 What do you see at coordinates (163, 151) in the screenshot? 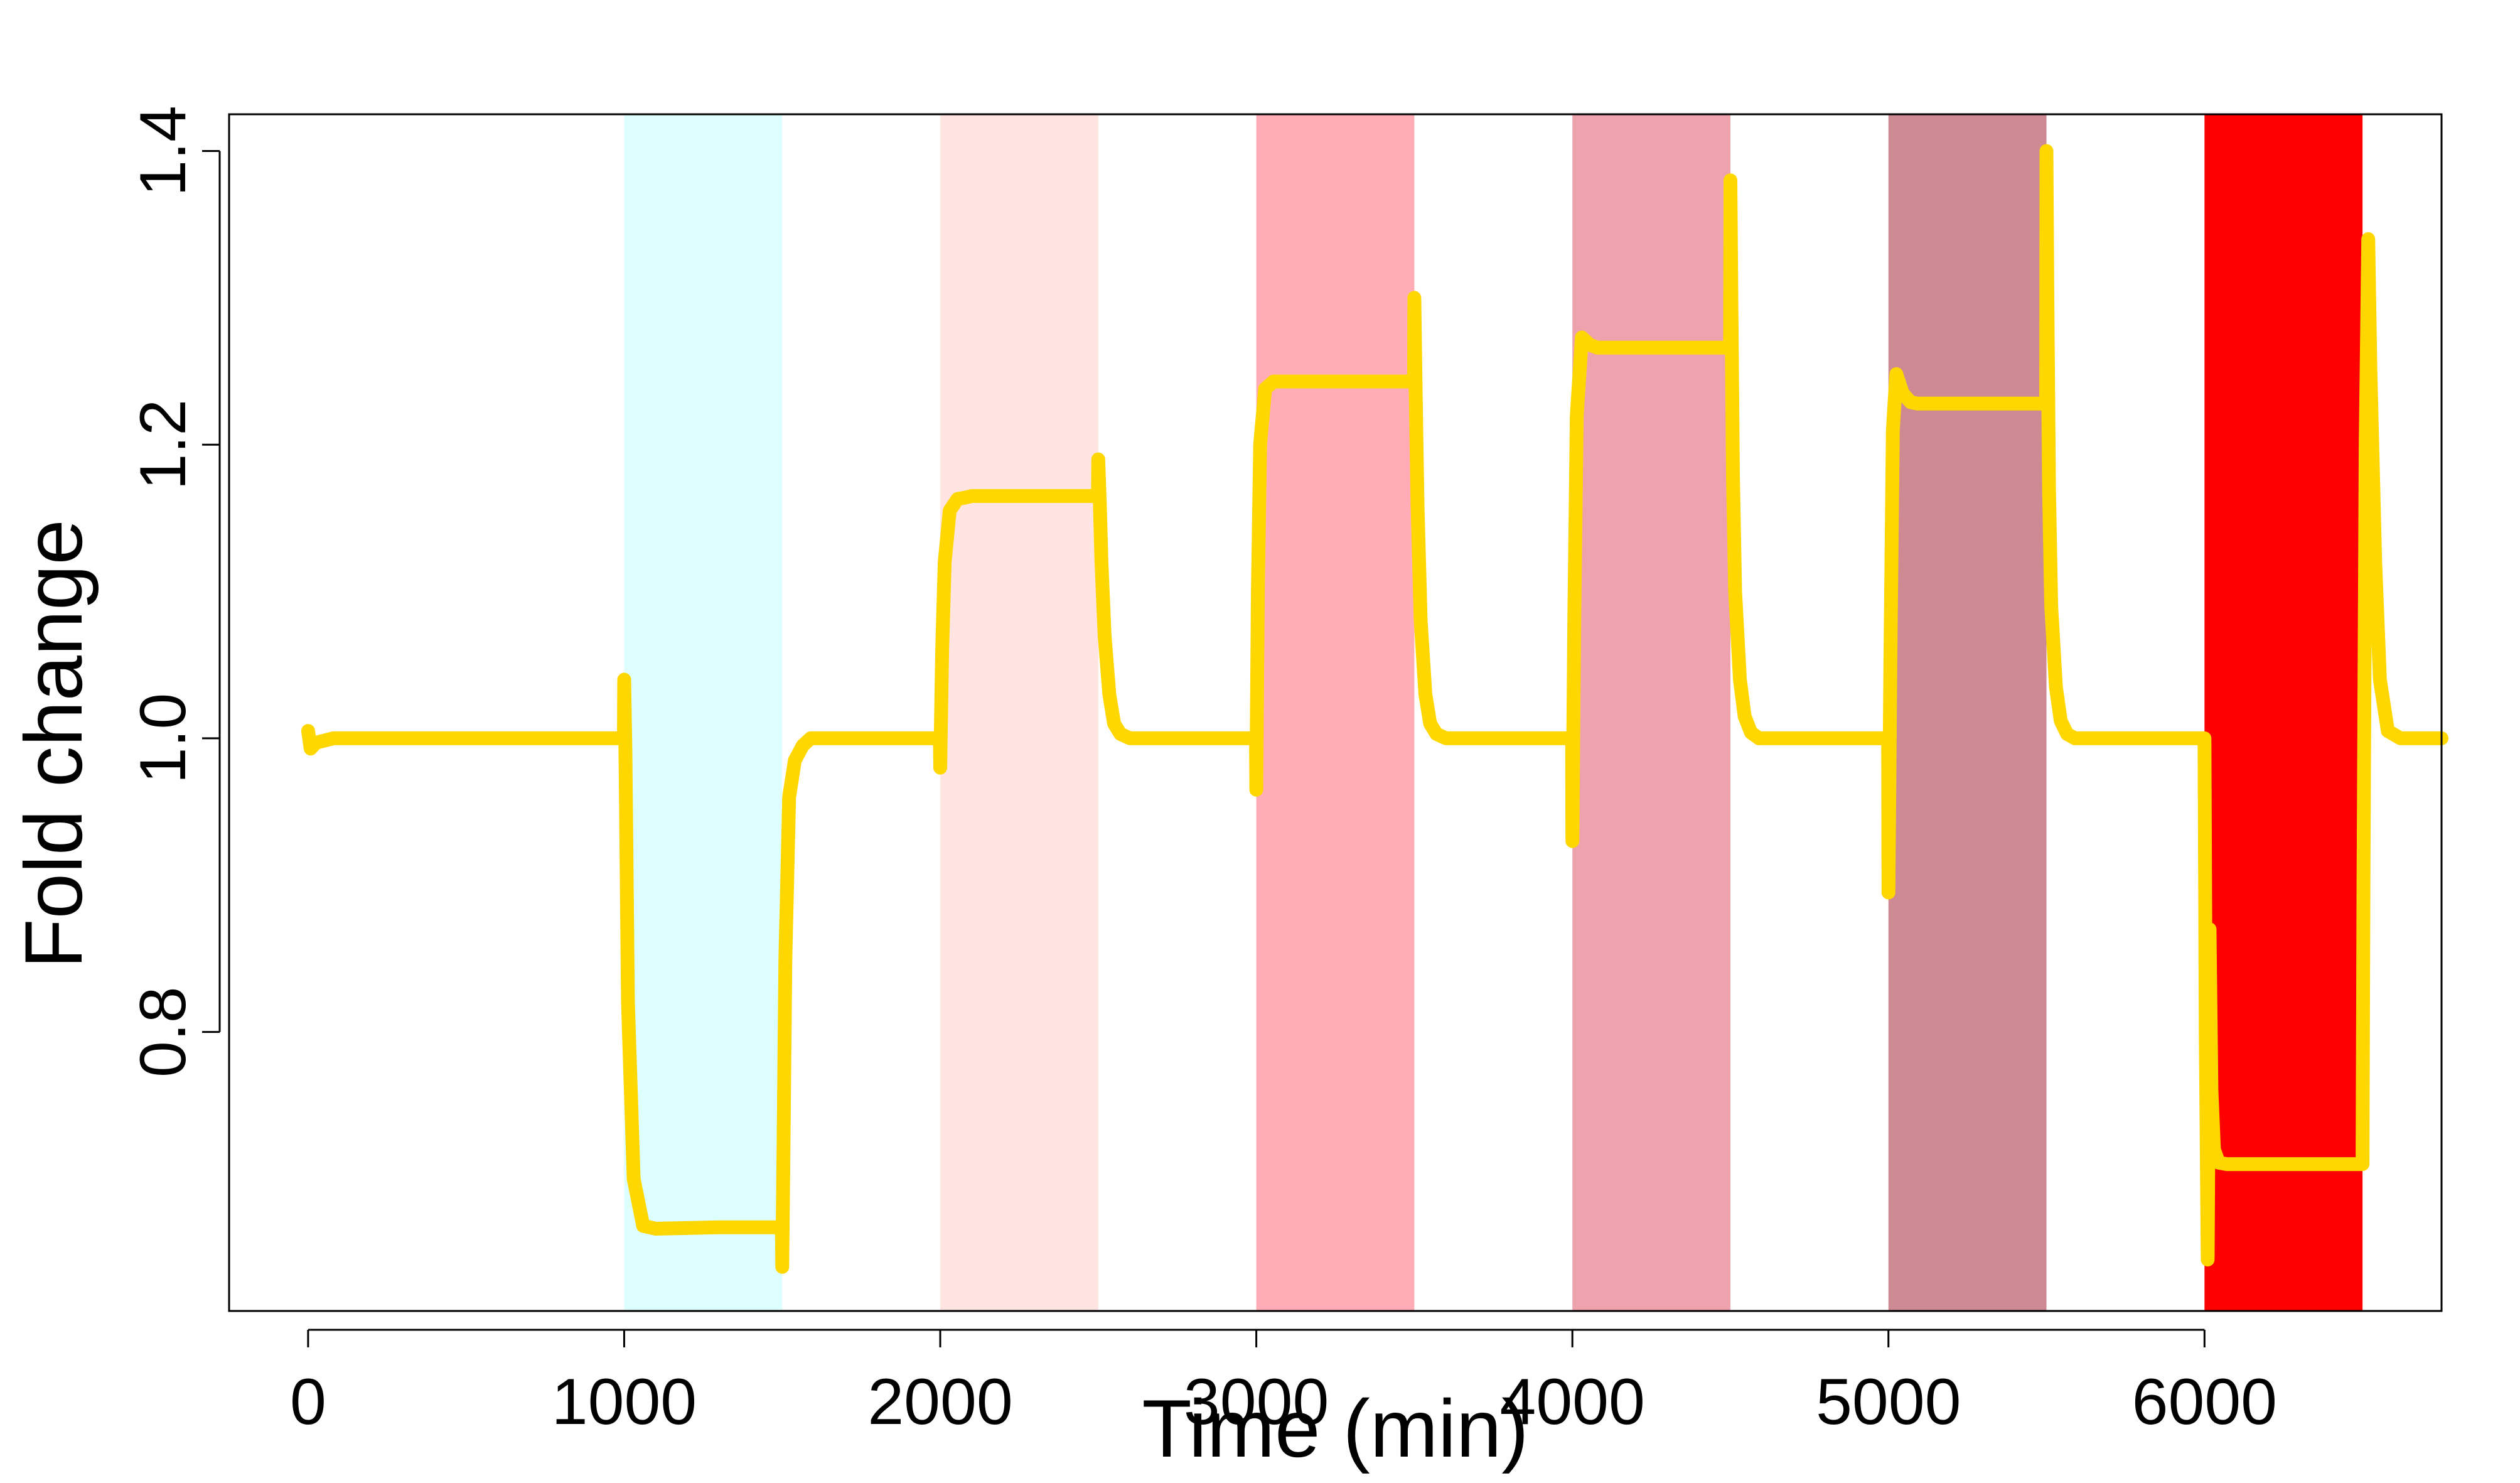
I see `y-tick-label: 1.4` at bounding box center [163, 151].